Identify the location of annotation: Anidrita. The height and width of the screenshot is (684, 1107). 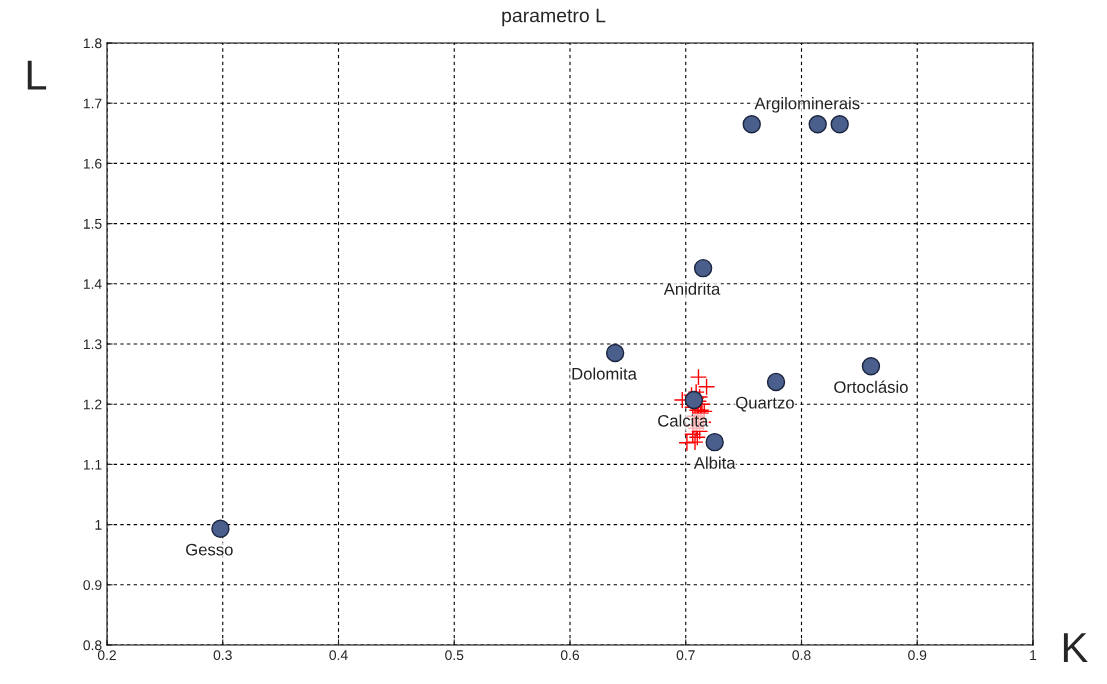
(692, 288).